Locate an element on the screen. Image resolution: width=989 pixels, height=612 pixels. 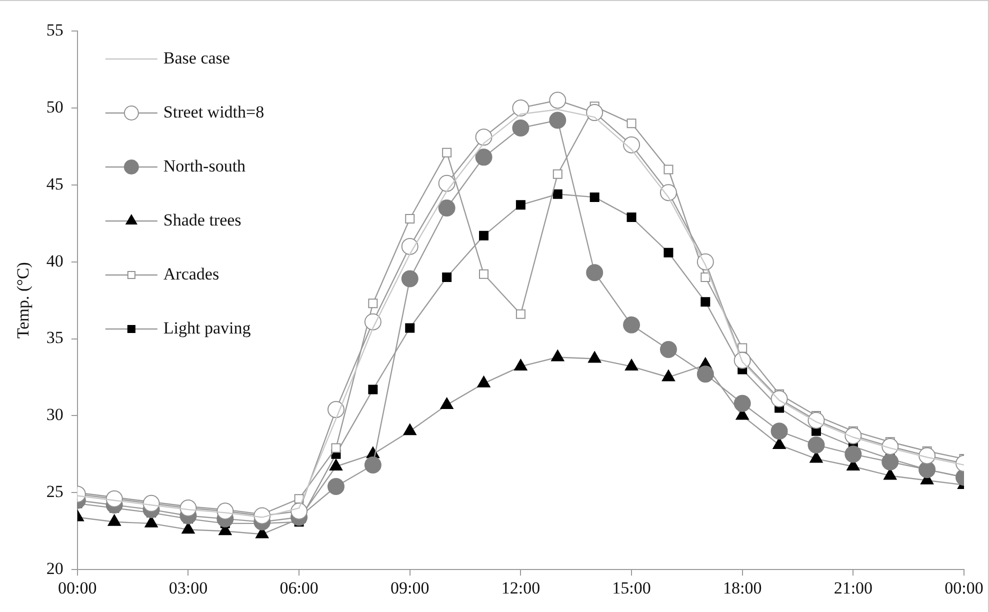
x-tick-label: 03:00 is located at coordinates (188, 588).